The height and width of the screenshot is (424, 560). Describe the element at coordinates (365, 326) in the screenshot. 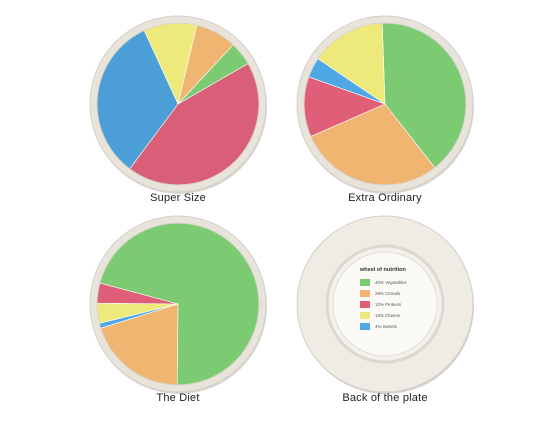

I see `legend-swatch-sweets` at that location.